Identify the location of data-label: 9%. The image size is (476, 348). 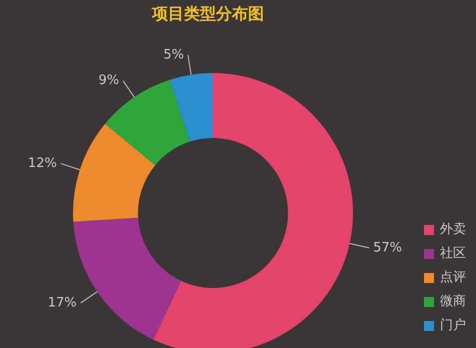
(109, 80).